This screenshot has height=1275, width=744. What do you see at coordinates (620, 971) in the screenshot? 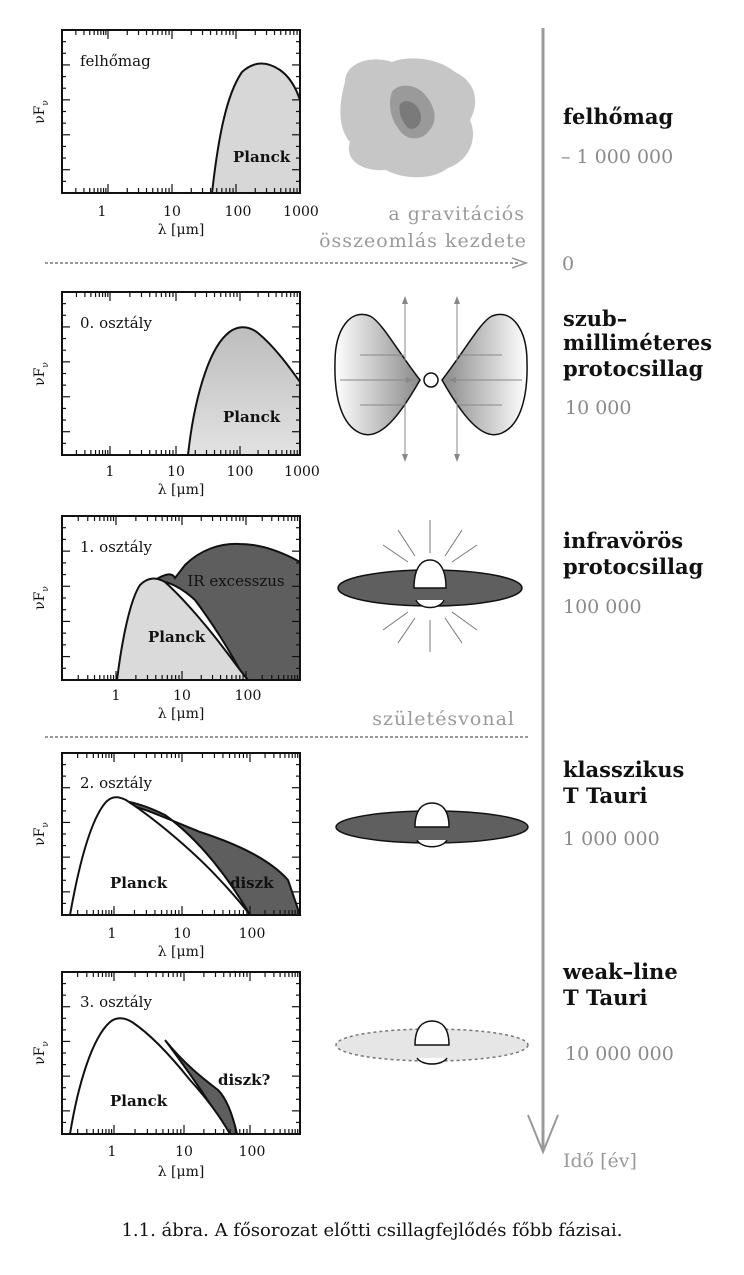
I see `stage-title-wtt-1: weak–line` at bounding box center [620, 971].